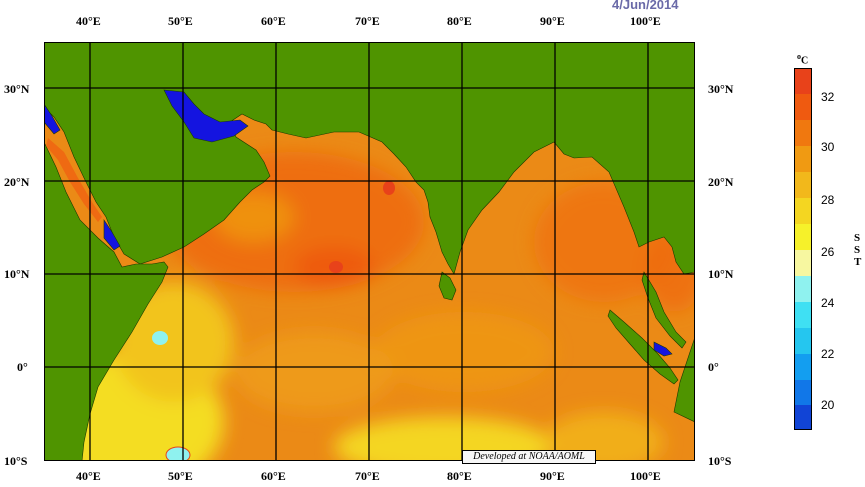  I want to click on lon-label-top-70: 70°E, so click(367, 21).